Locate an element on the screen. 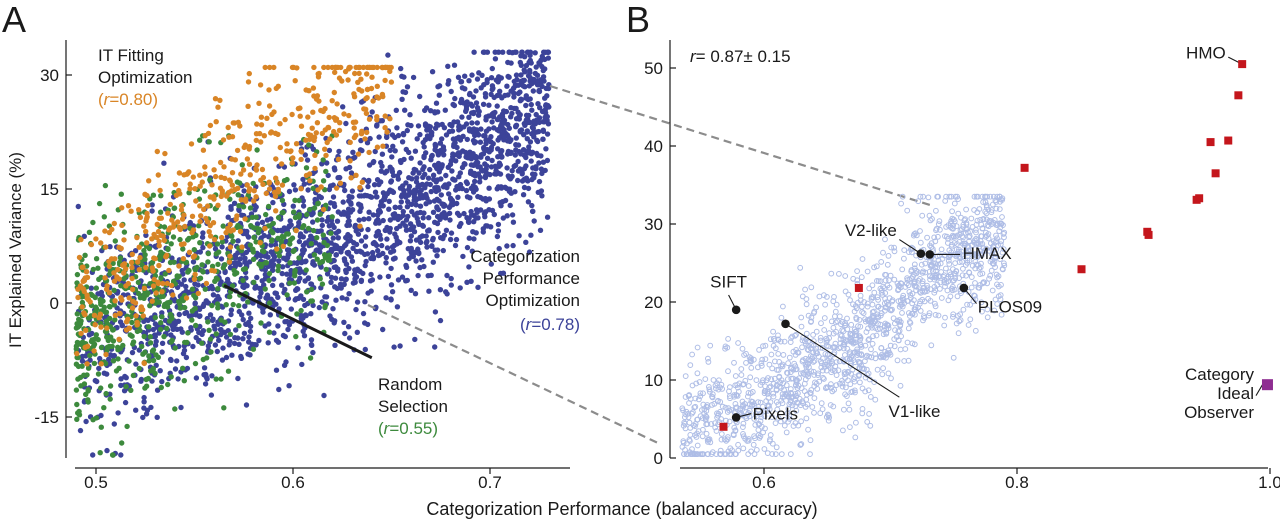 Image resolution: width=1280 pixels, height=522 pixels. model-point-pixels is located at coordinates (736, 417).